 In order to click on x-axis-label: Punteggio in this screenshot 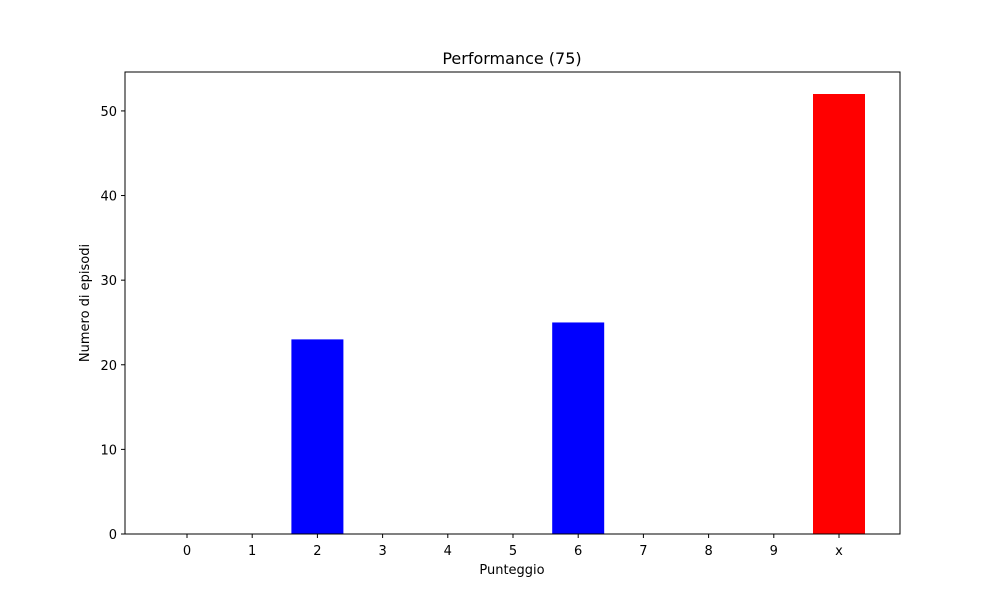, I will do `click(511, 570)`.